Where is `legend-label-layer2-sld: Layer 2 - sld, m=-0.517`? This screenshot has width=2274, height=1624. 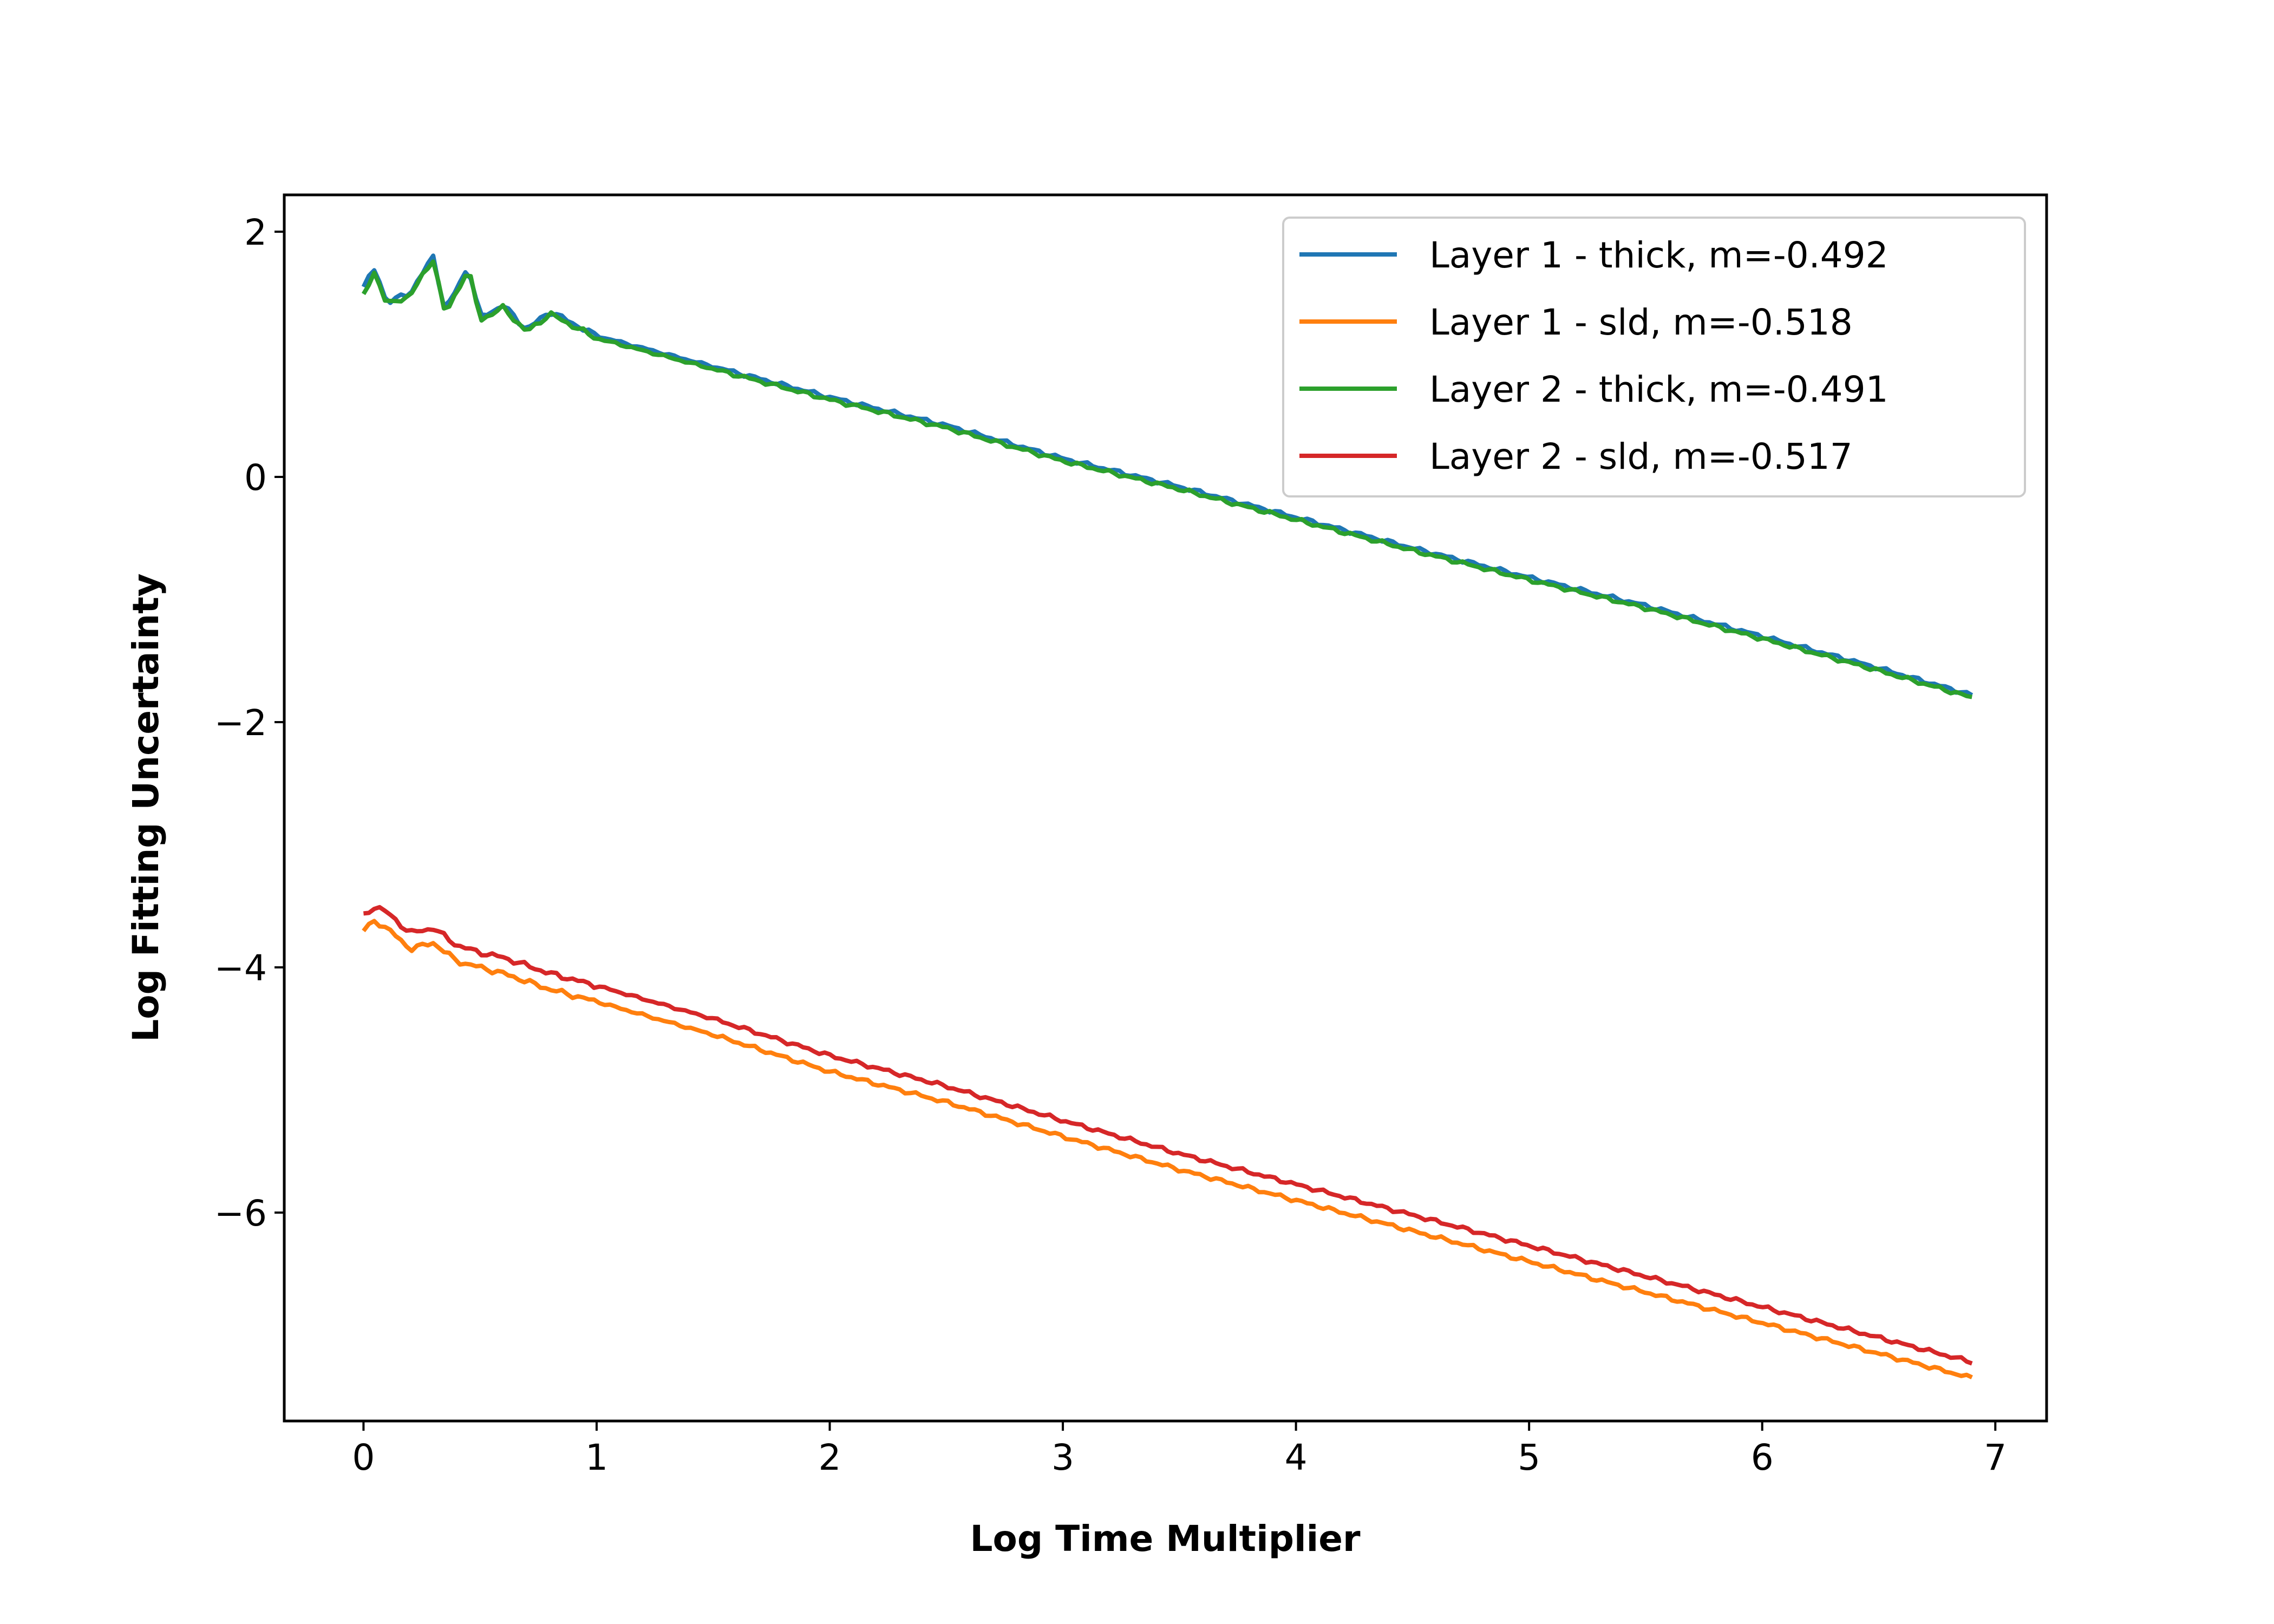
legend-label-layer2-sld: Layer 2 - sld, m=-0.517 is located at coordinates (1641, 456).